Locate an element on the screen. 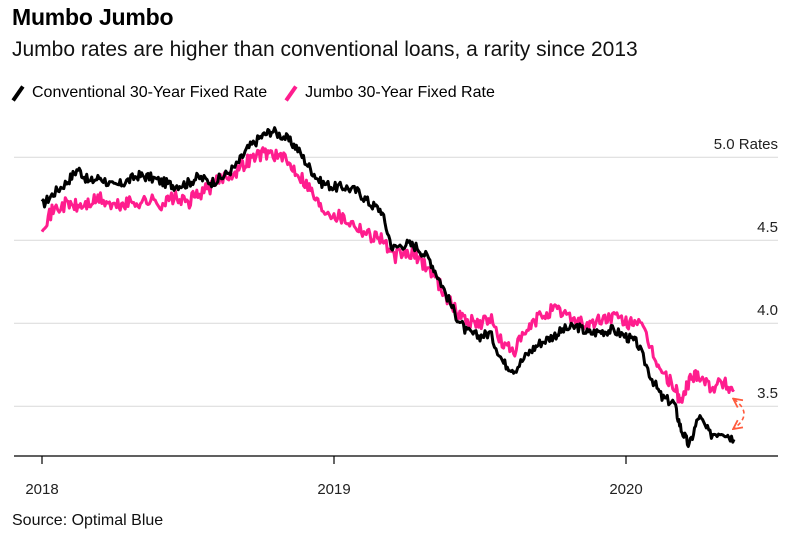  legend-item-conventional: Conventional 30-Year Fixed Rate is located at coordinates (139, 93).